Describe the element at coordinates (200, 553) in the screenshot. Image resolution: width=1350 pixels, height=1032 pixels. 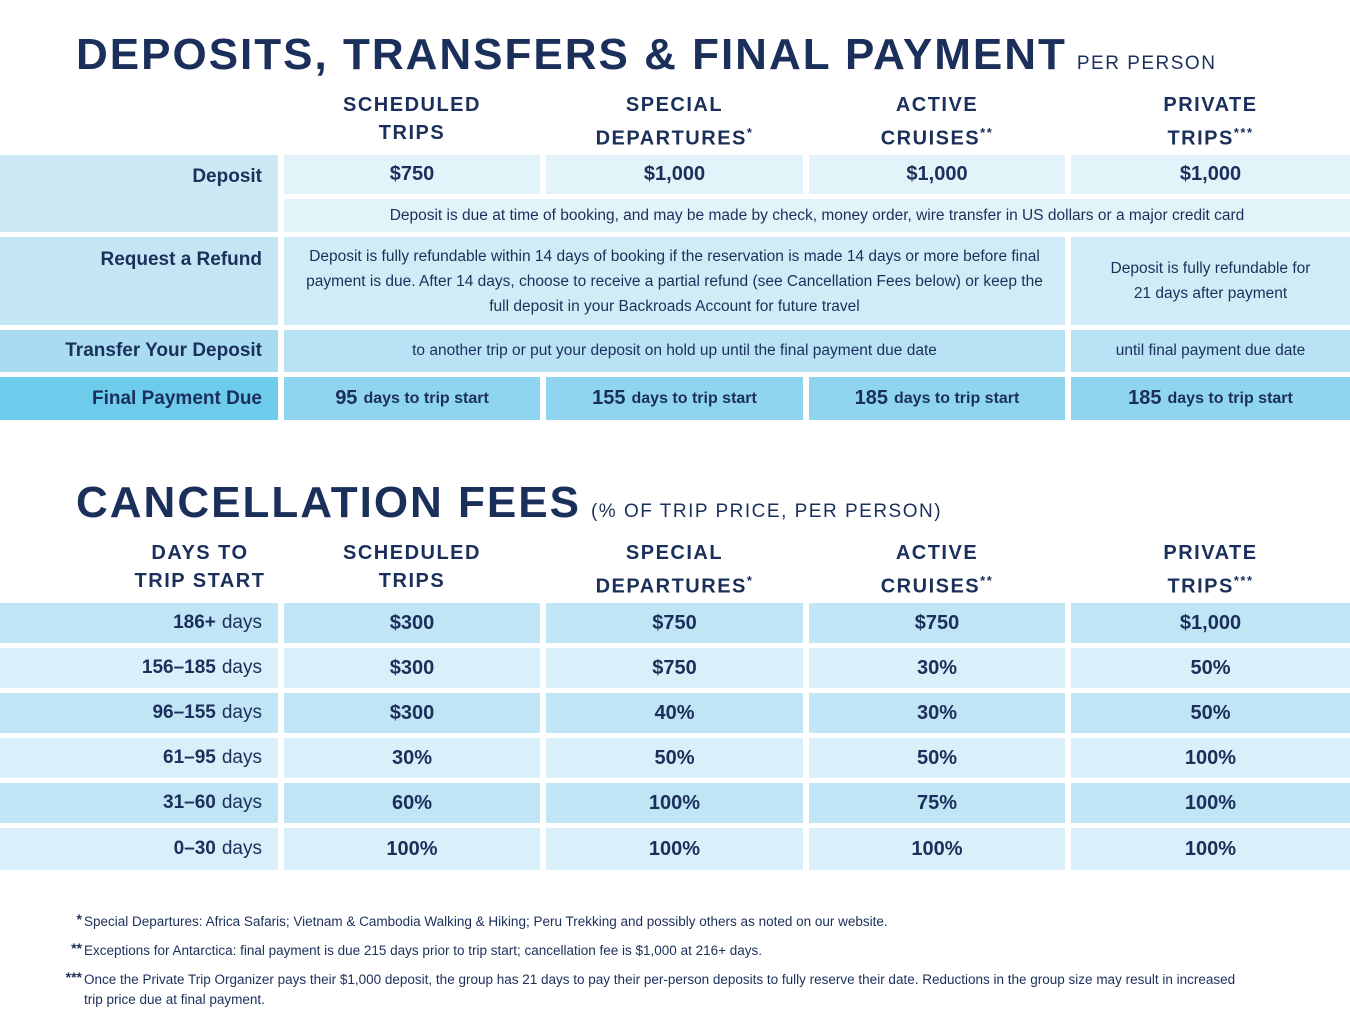
I see `header-line: DAYS TO` at that location.